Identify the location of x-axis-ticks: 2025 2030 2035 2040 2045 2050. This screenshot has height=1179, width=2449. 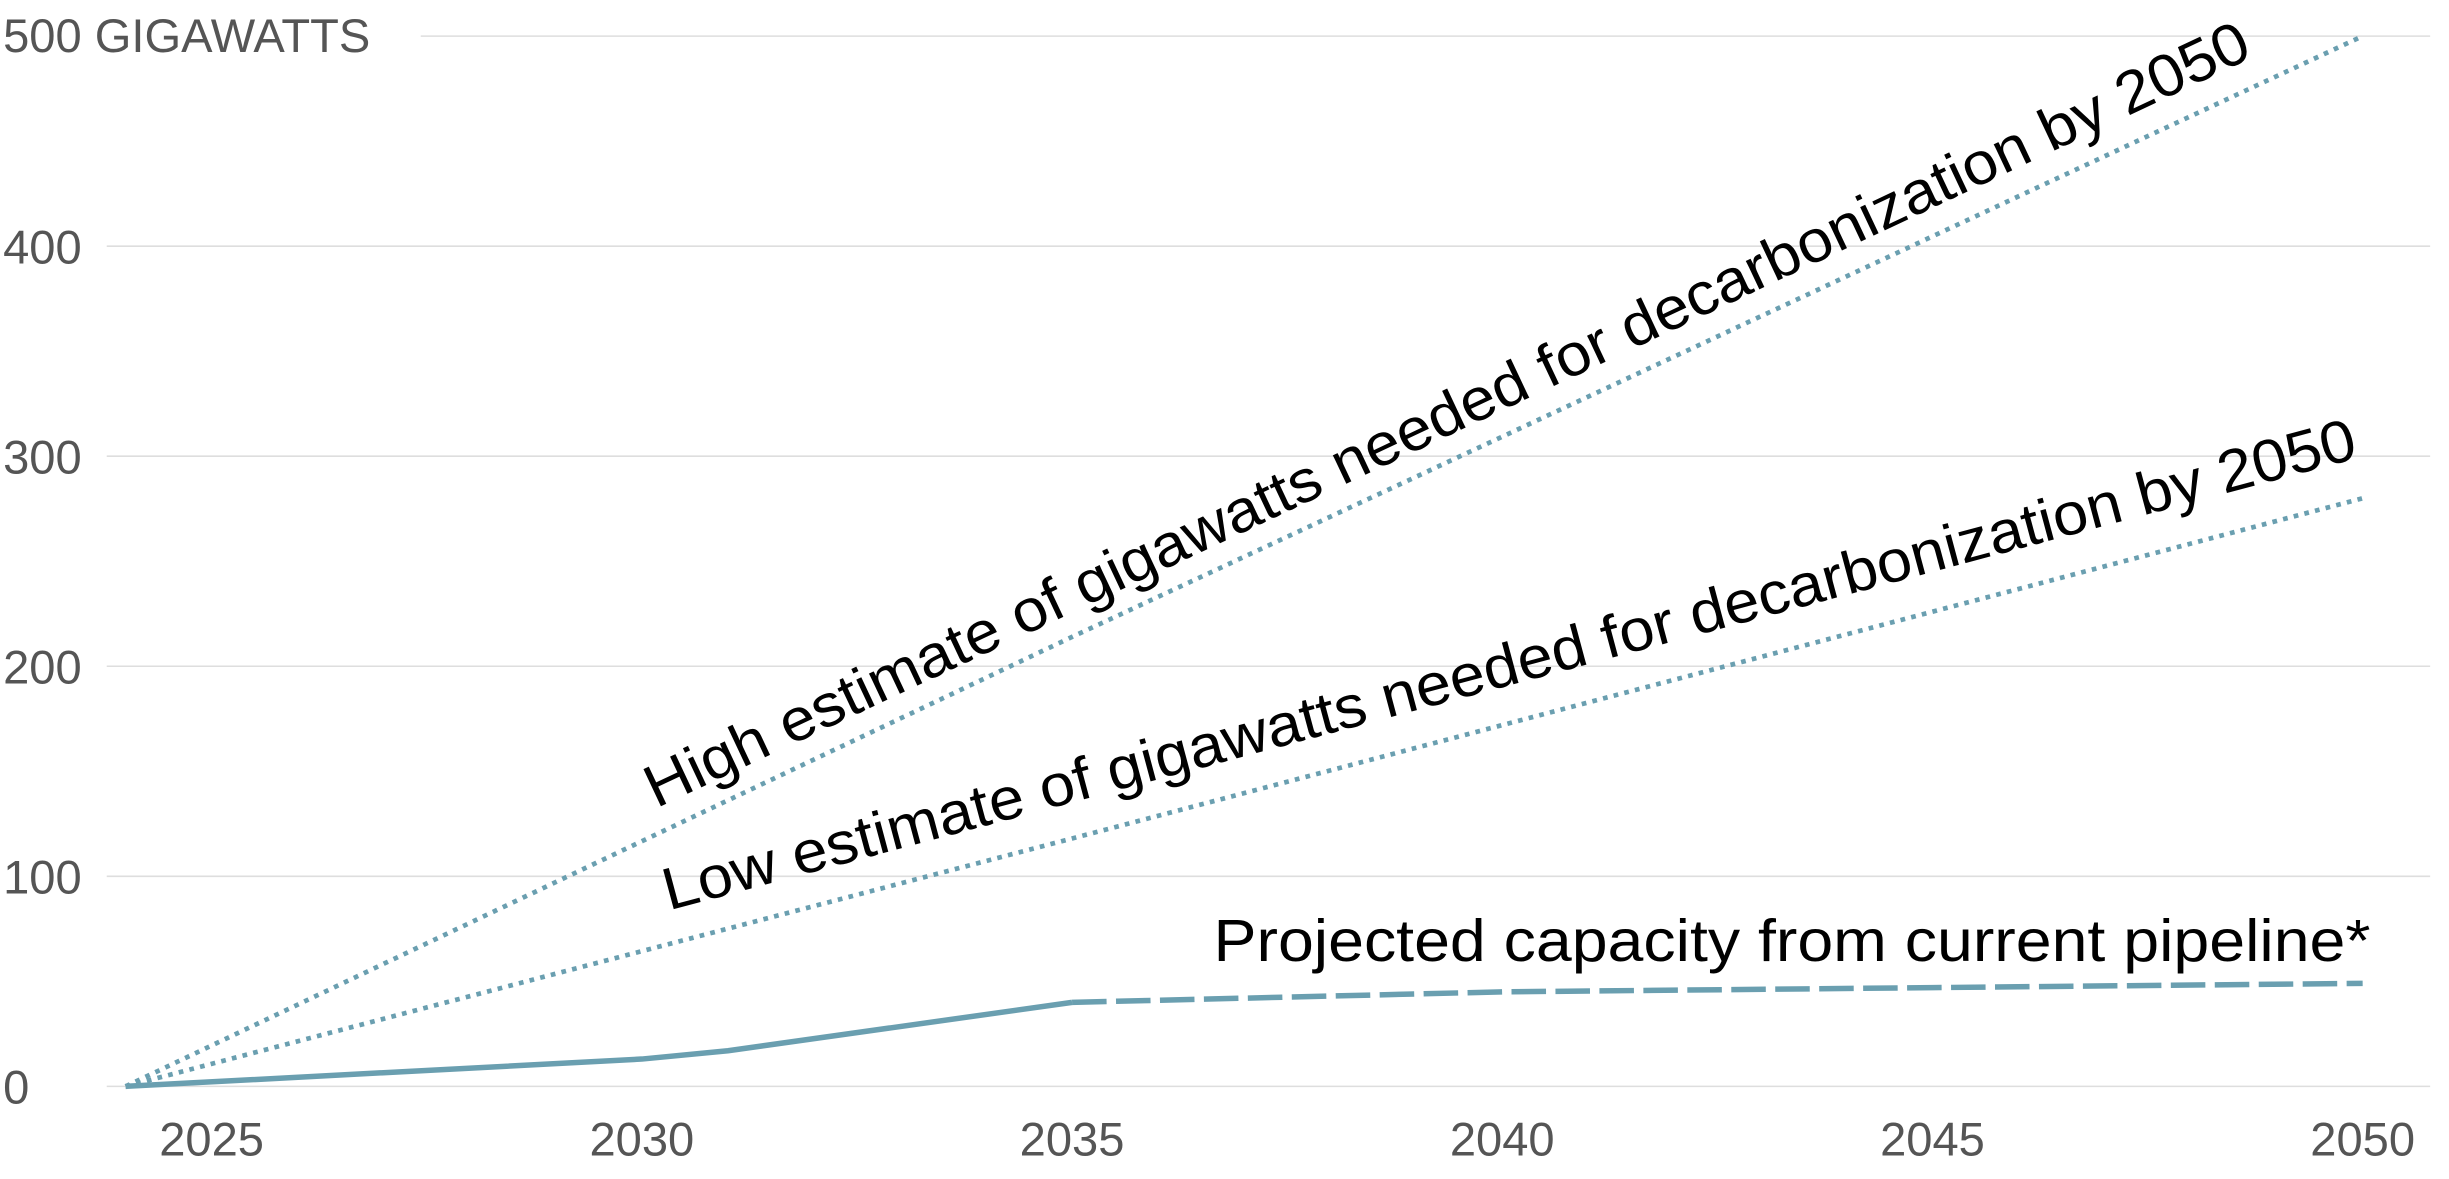
(1287, 1138).